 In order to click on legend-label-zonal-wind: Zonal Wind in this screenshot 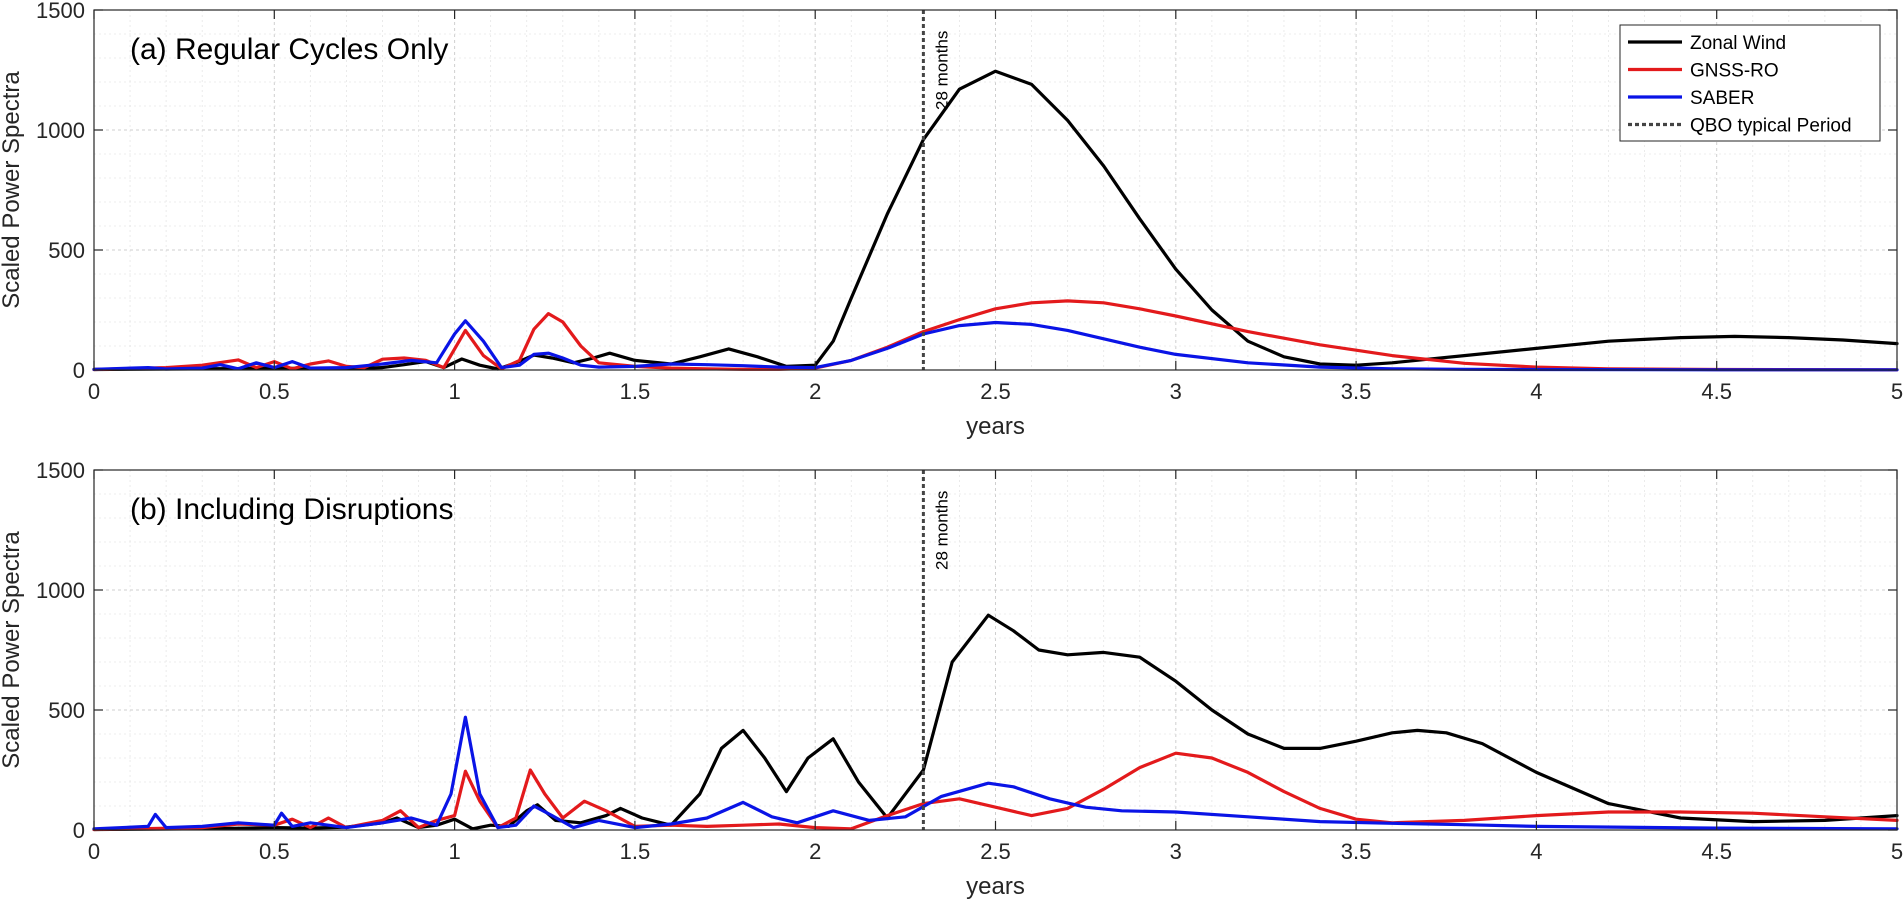, I will do `click(1738, 43)`.